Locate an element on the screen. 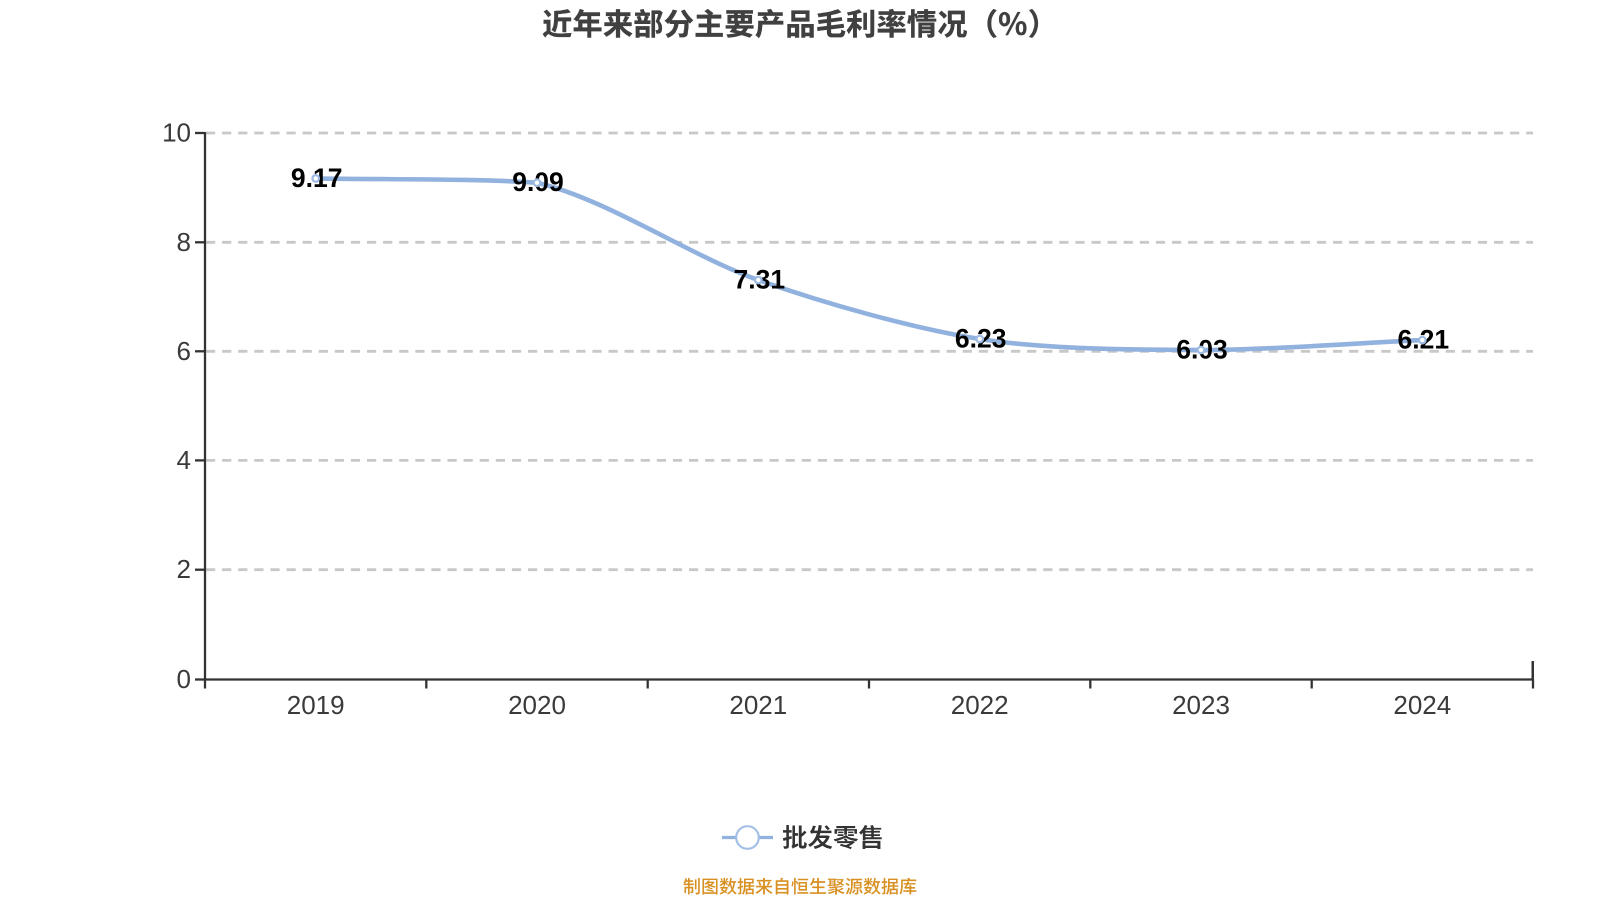  svg-text: 2022 is located at coordinates (980, 705).